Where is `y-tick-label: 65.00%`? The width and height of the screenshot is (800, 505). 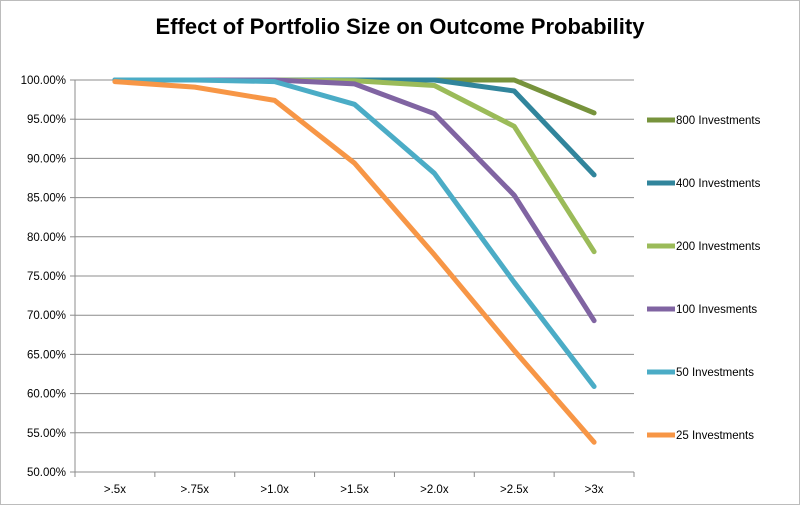 y-tick-label: 65.00% is located at coordinates (46, 355).